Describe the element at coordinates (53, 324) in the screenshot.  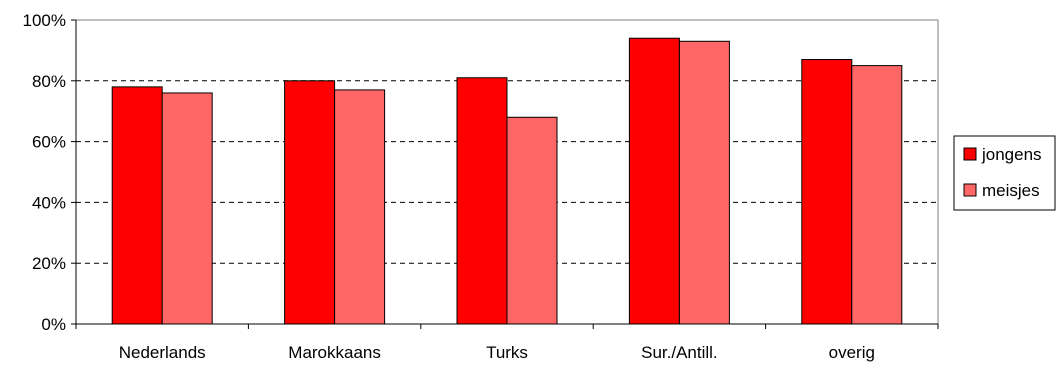
I see `y-tick-label-0: 0%` at that location.